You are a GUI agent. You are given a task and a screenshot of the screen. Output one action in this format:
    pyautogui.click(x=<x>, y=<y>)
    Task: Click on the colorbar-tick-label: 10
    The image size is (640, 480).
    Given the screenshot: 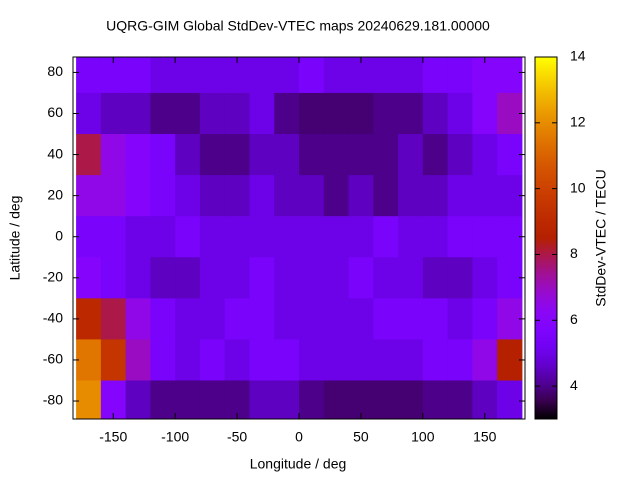 What is the action you would take?
    pyautogui.click(x=578, y=187)
    